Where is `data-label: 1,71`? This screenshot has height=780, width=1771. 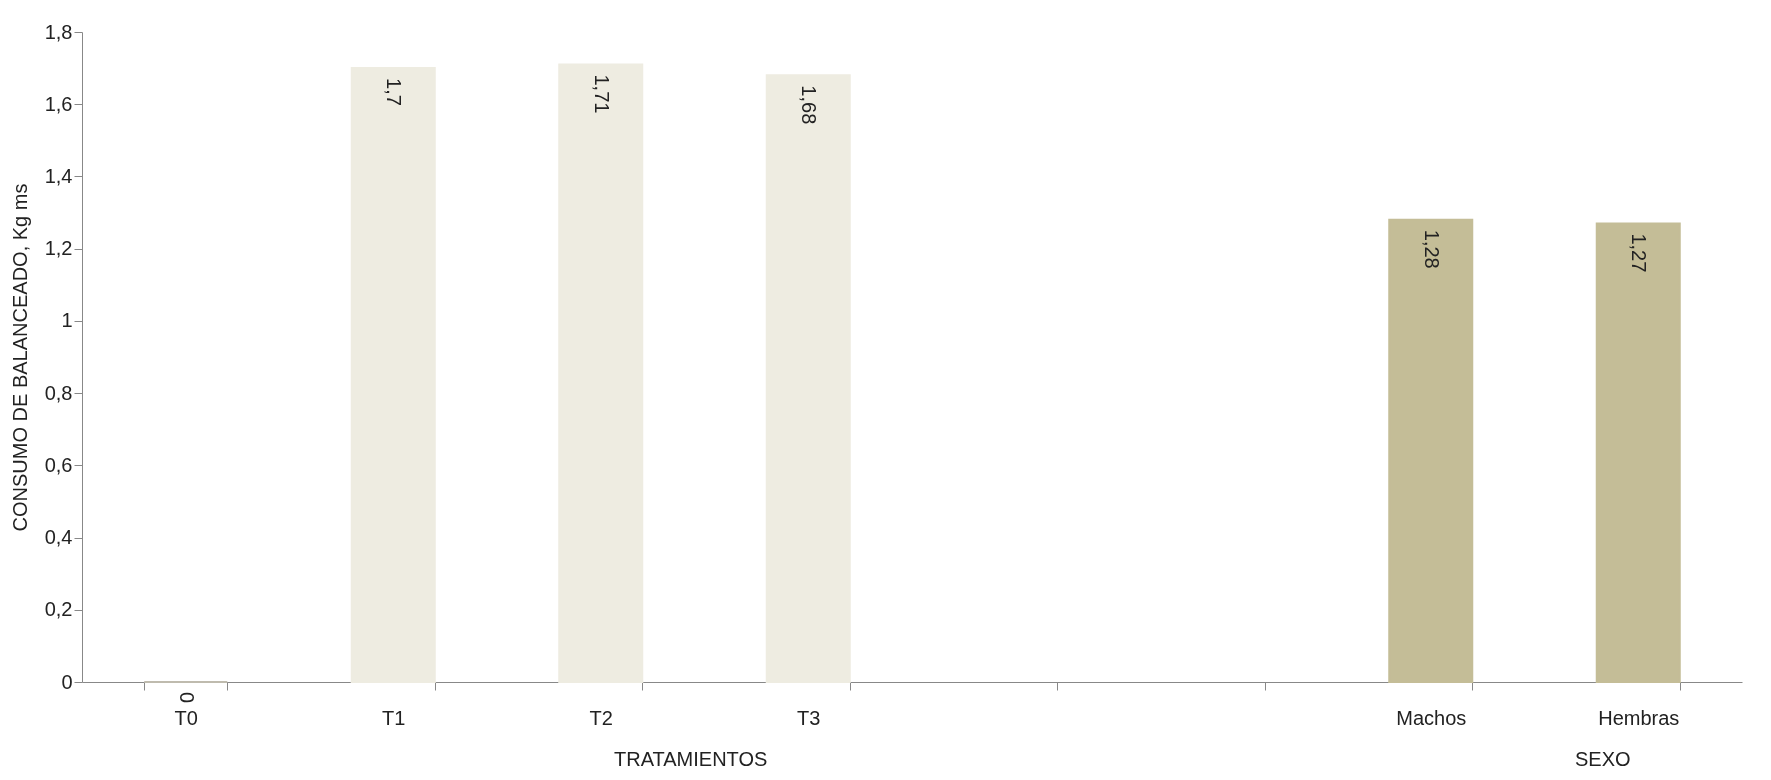 data-label: 1,71 is located at coordinates (601, 94).